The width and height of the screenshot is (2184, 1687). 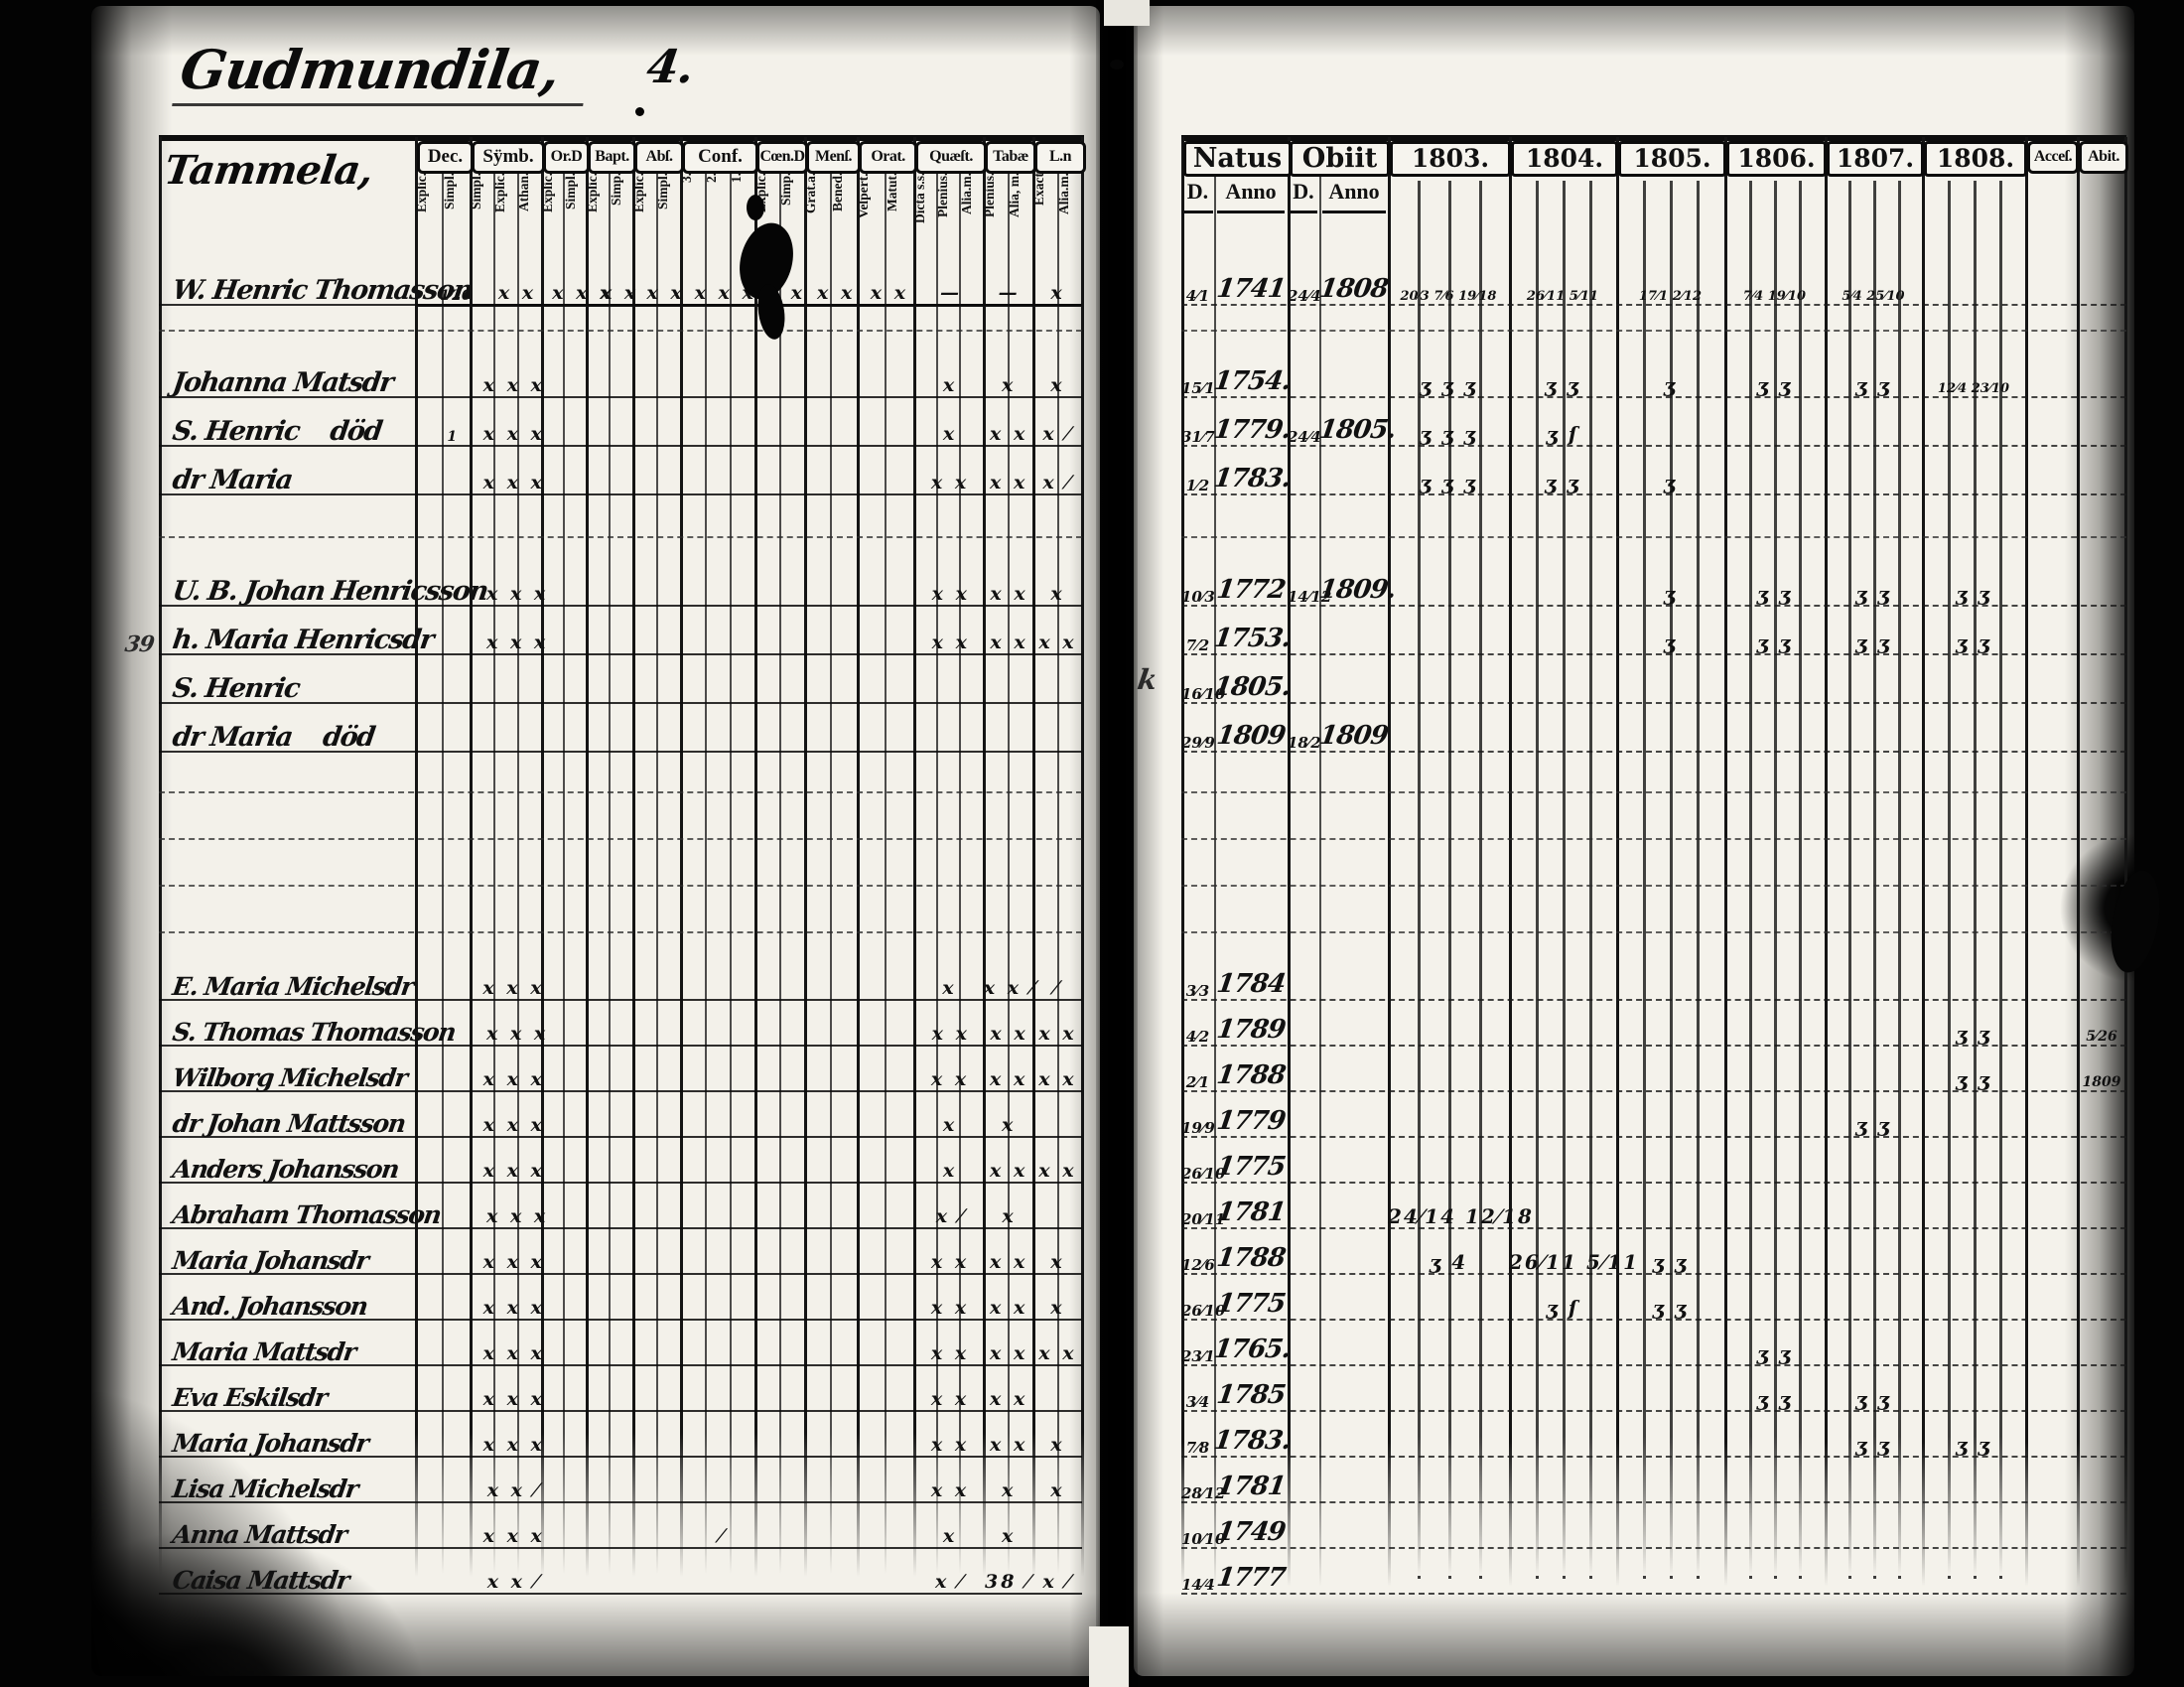 I want to click on column-header-symb: Sÿmb., so click(x=508, y=157).